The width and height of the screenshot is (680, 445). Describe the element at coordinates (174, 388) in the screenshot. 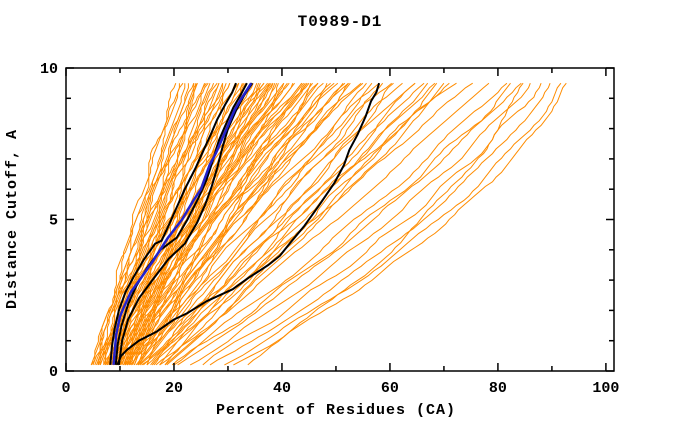

I see `x-tick-label: 20` at that location.